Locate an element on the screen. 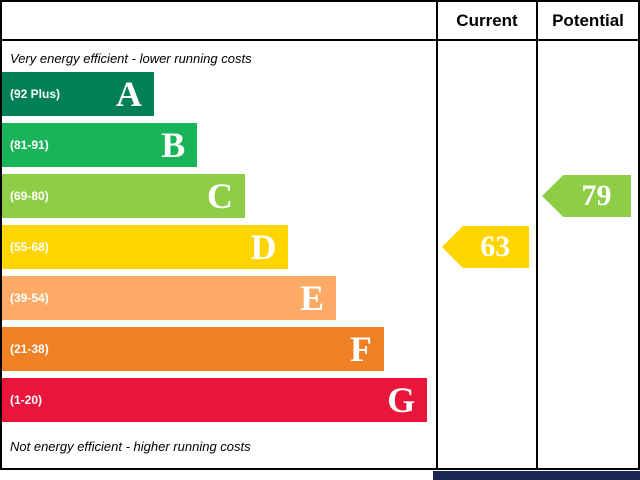 The image size is (640, 480). current-column-header: Current is located at coordinates (486, 20).